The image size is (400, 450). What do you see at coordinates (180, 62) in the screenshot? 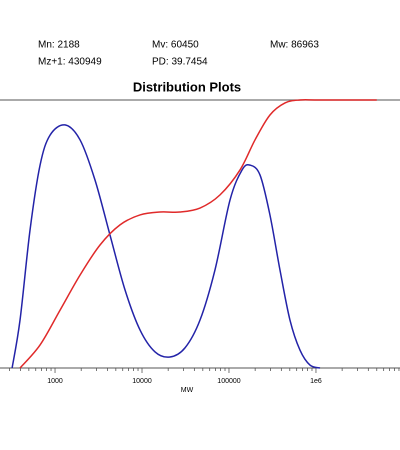
I see `stat-pd: PD: 39.7454` at bounding box center [180, 62].